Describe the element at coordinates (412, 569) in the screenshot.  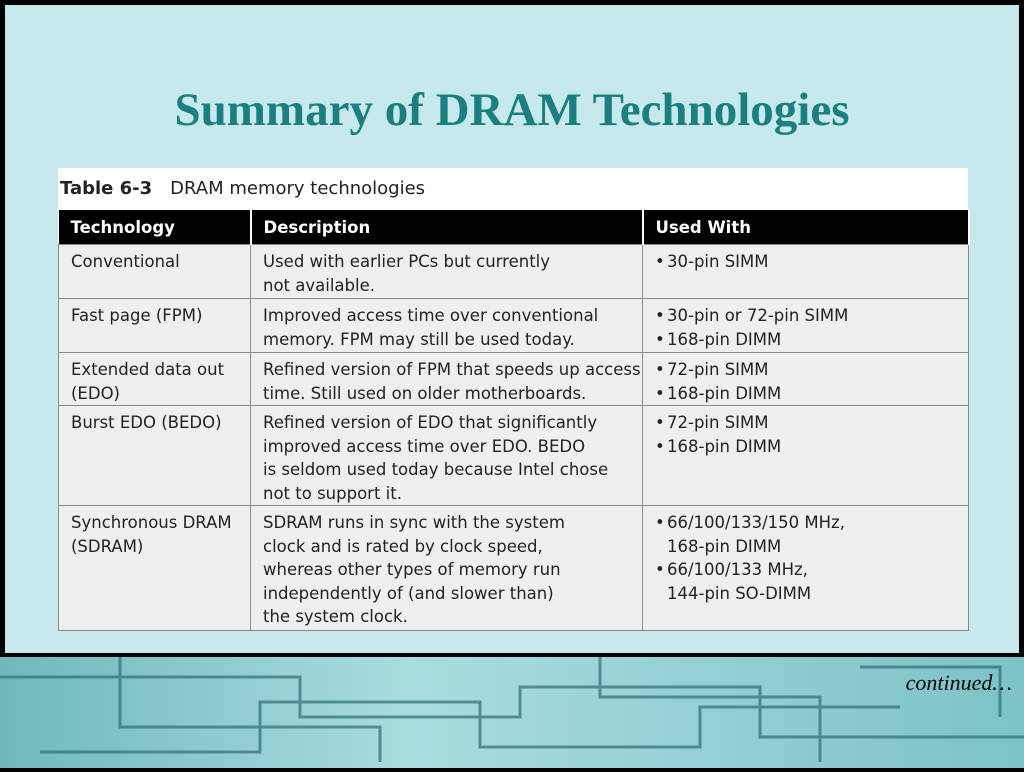
I see `line: whereas other types of memory run` at that location.